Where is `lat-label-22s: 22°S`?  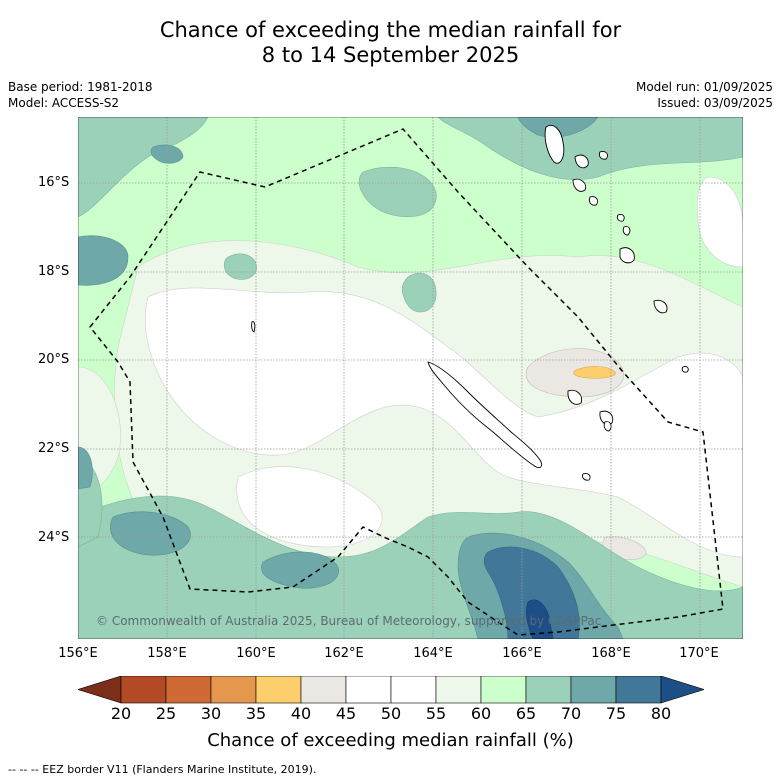
lat-label-22s: 22°S is located at coordinates (54, 448).